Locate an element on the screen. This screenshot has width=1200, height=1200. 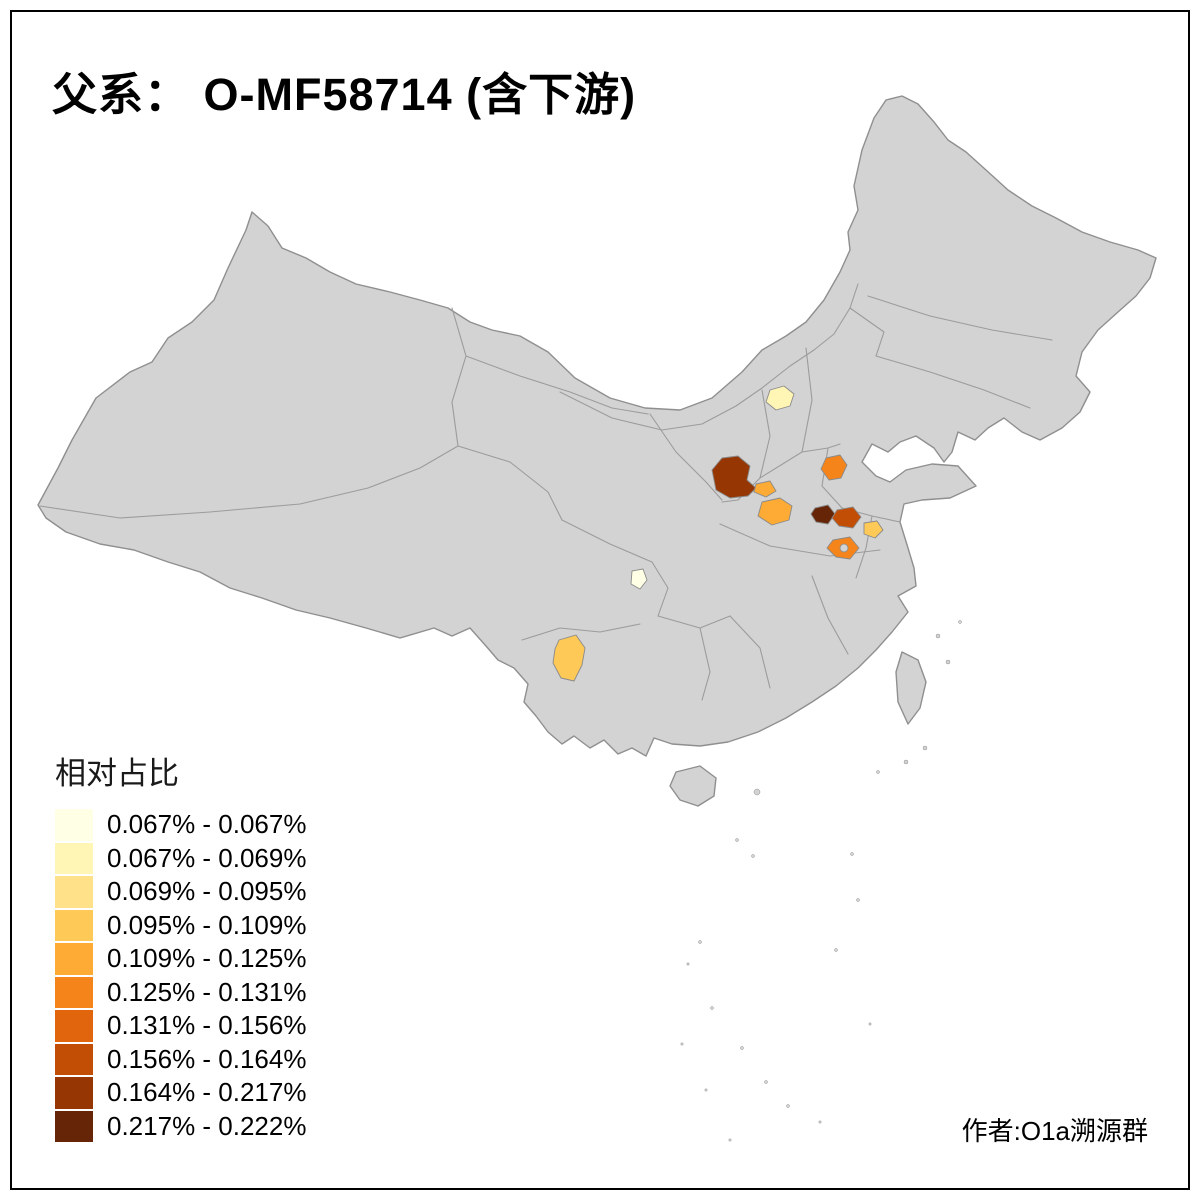
legend-item: 0.067% - 0.069% is located at coordinates (181, 858).